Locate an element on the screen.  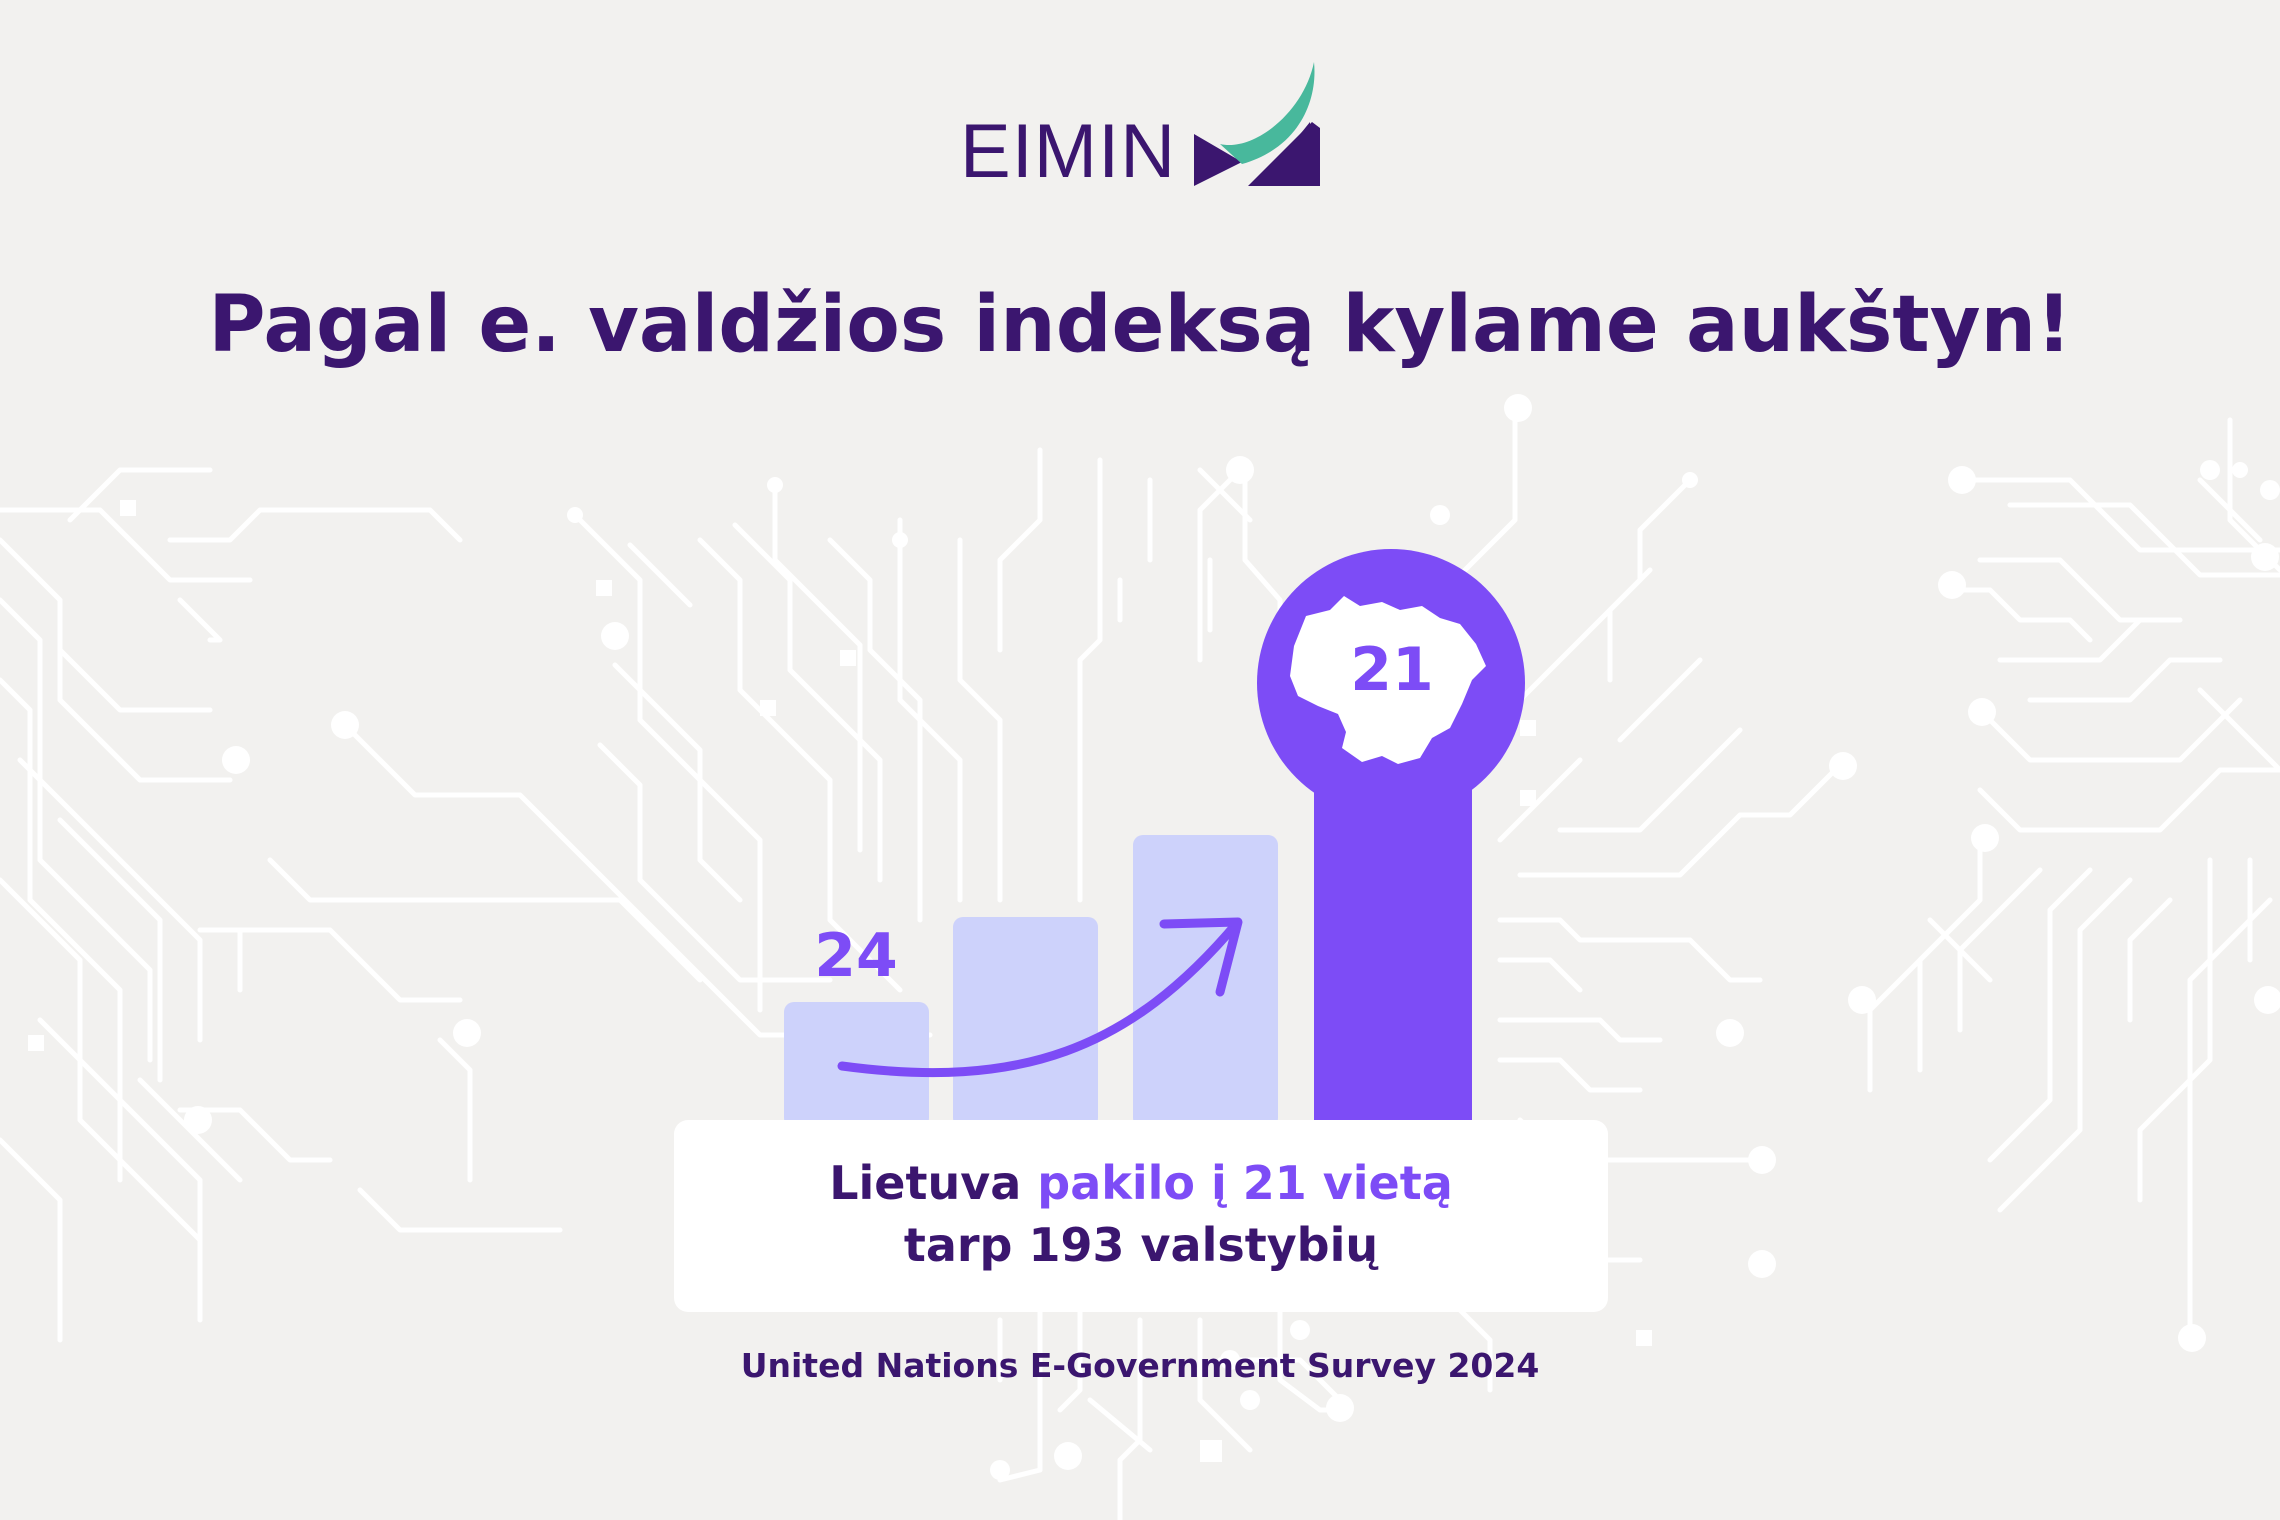
logo-text: EIMIN is located at coordinates (1068, 151).